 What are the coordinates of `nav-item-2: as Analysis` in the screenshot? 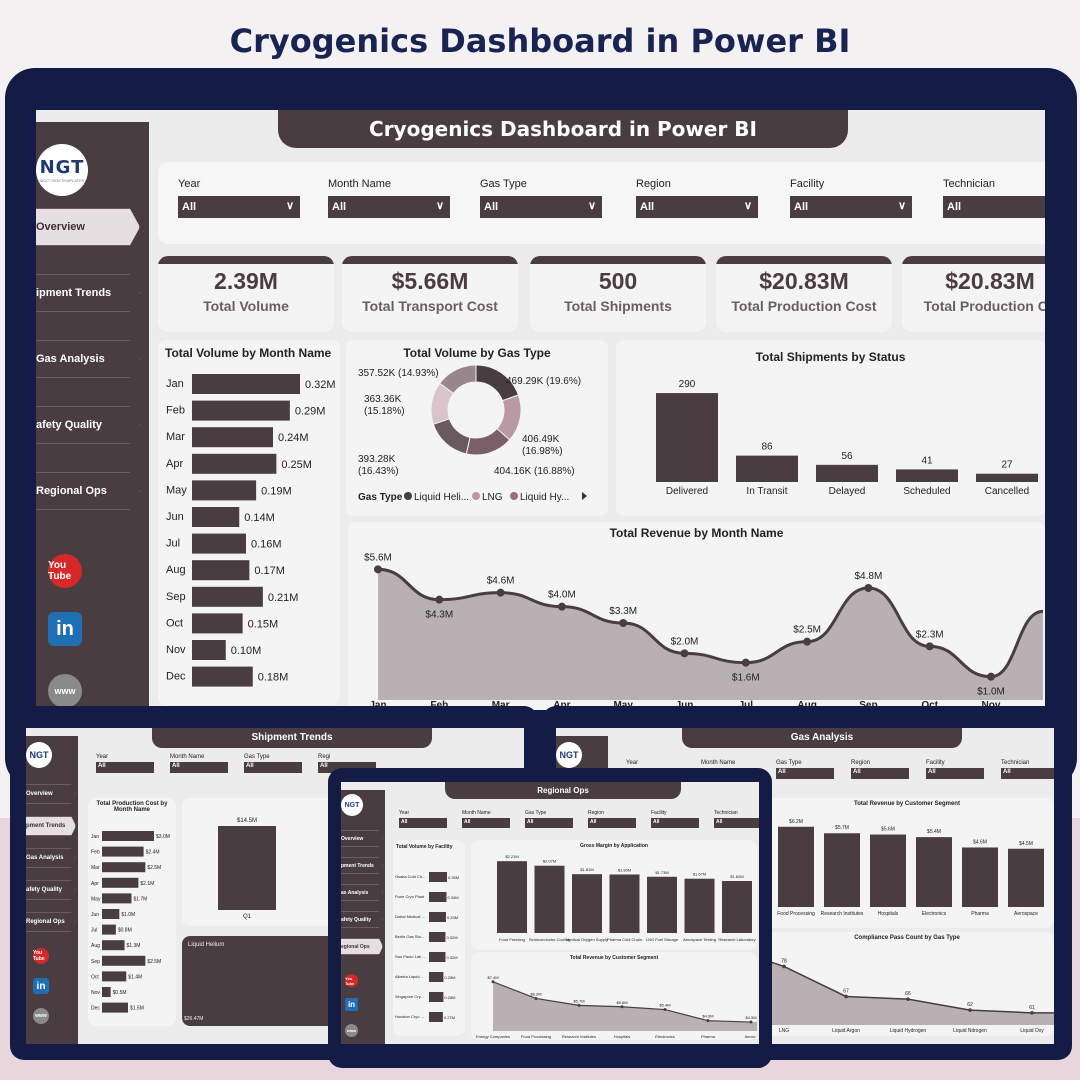 It's located at (362, 892).